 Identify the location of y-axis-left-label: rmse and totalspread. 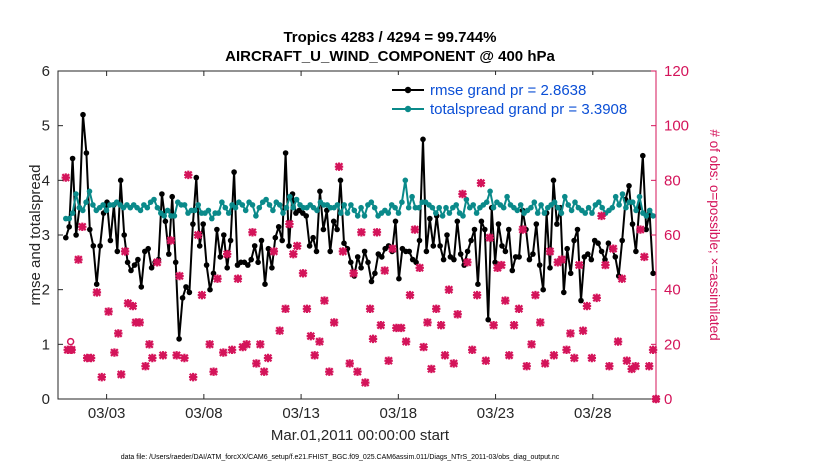
(35, 235).